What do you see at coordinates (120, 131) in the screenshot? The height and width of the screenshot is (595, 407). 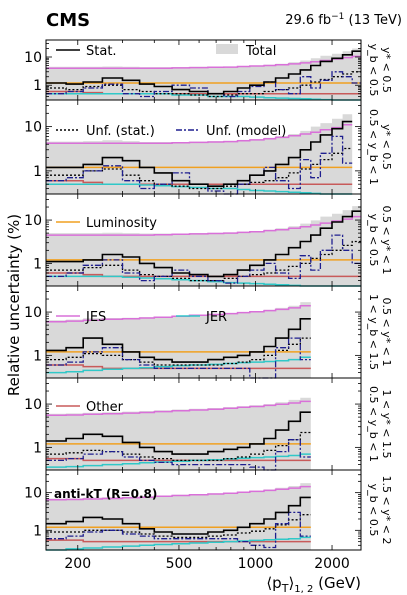 I see `legend-label: Unf. (stat.)` at bounding box center [120, 131].